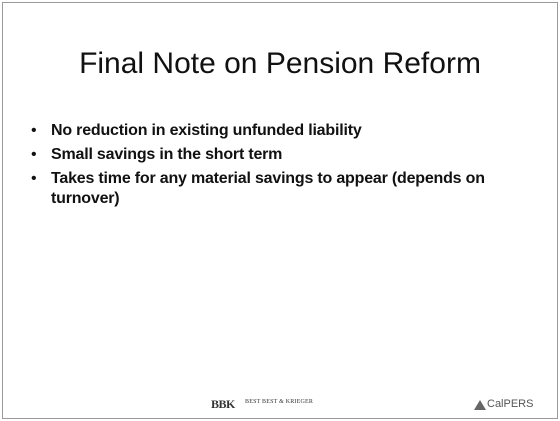 This screenshot has width=560, height=421. I want to click on calpers-icon, so click(480, 405).